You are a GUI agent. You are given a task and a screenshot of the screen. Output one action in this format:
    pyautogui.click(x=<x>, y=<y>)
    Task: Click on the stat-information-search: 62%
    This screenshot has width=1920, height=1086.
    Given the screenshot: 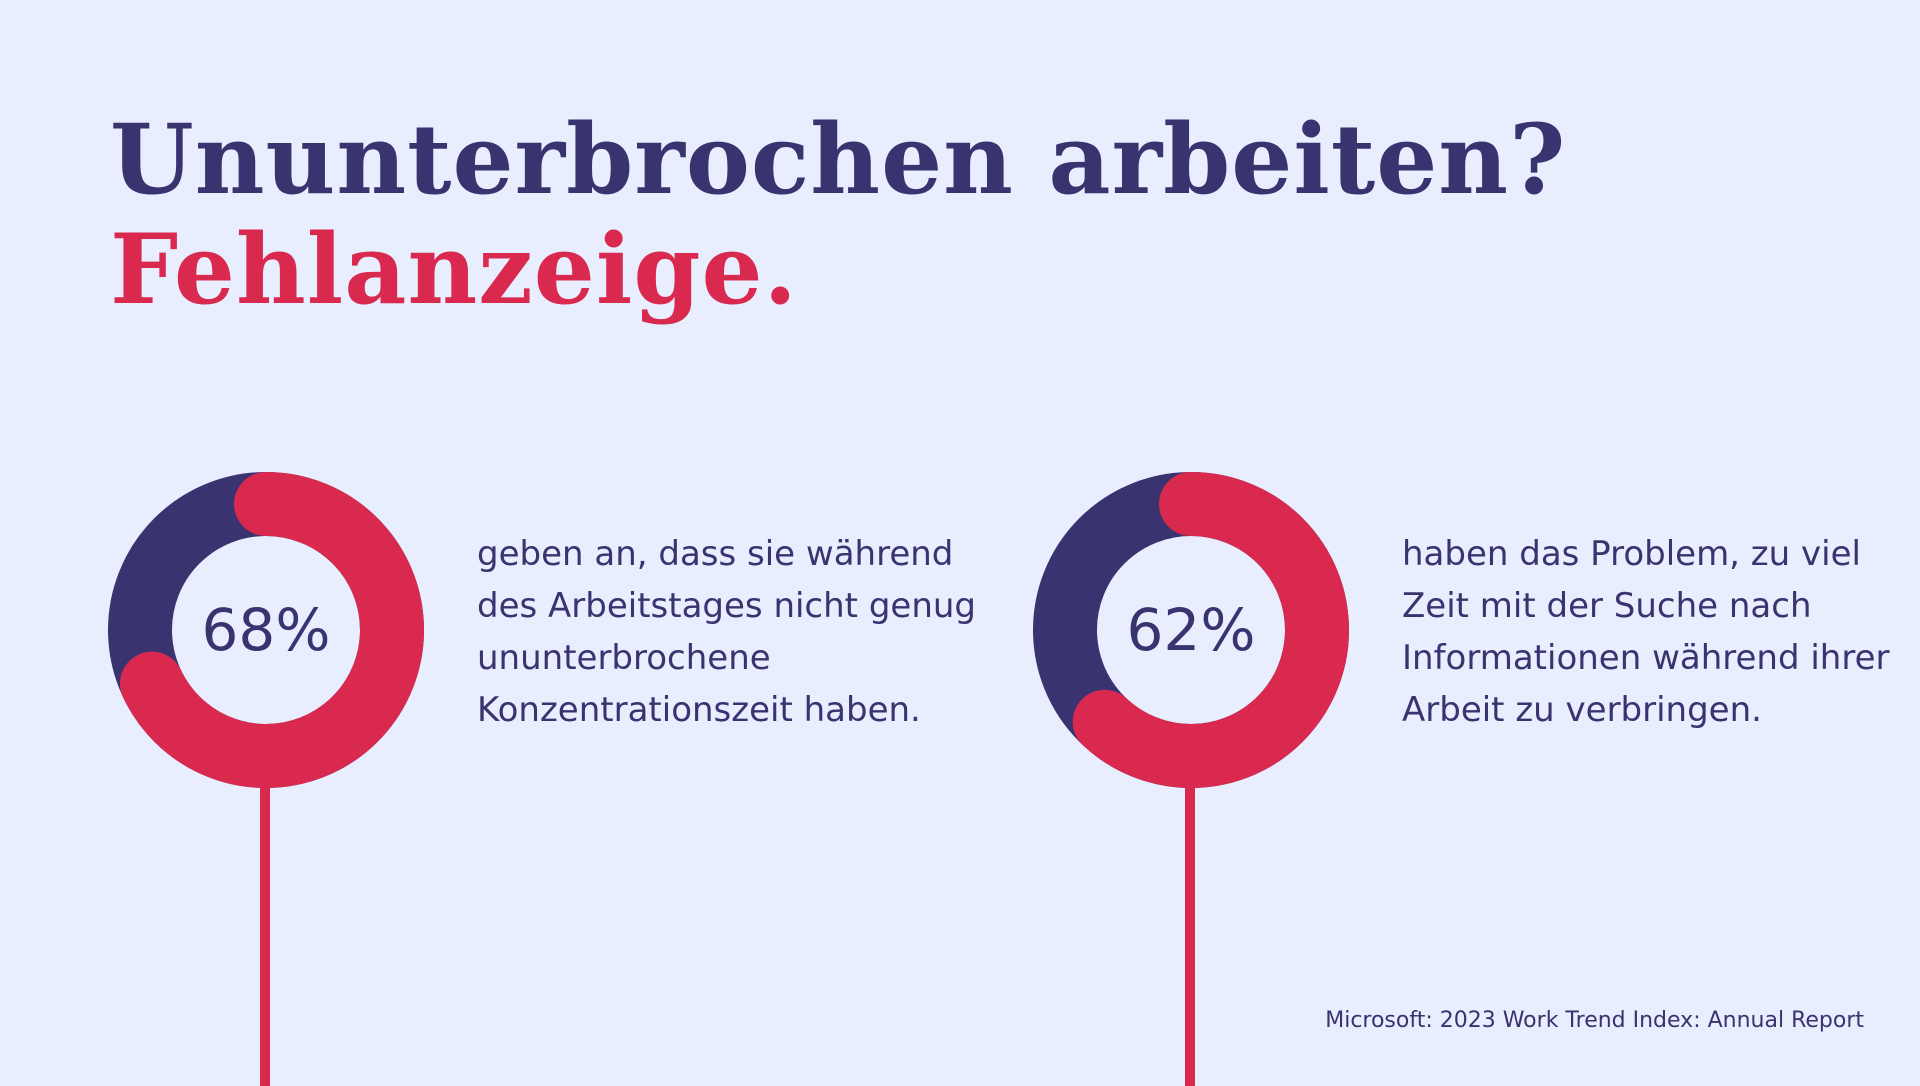 What is the action you would take?
    pyautogui.click(x=1191, y=778)
    